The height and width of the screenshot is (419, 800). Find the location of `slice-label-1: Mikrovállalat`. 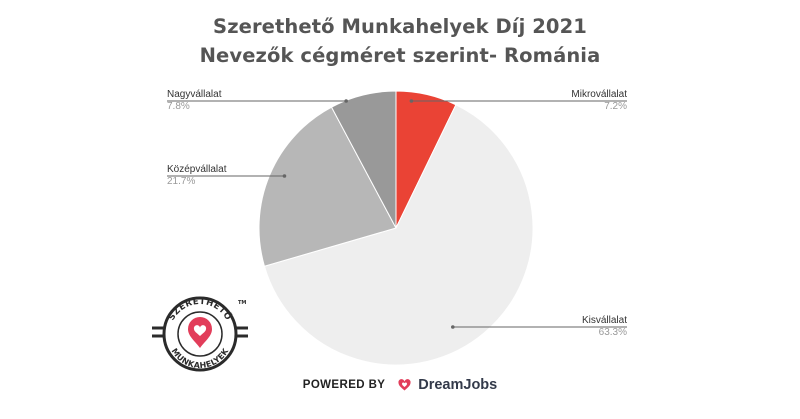

slice-label-1: Mikrovállalat is located at coordinates (599, 94).